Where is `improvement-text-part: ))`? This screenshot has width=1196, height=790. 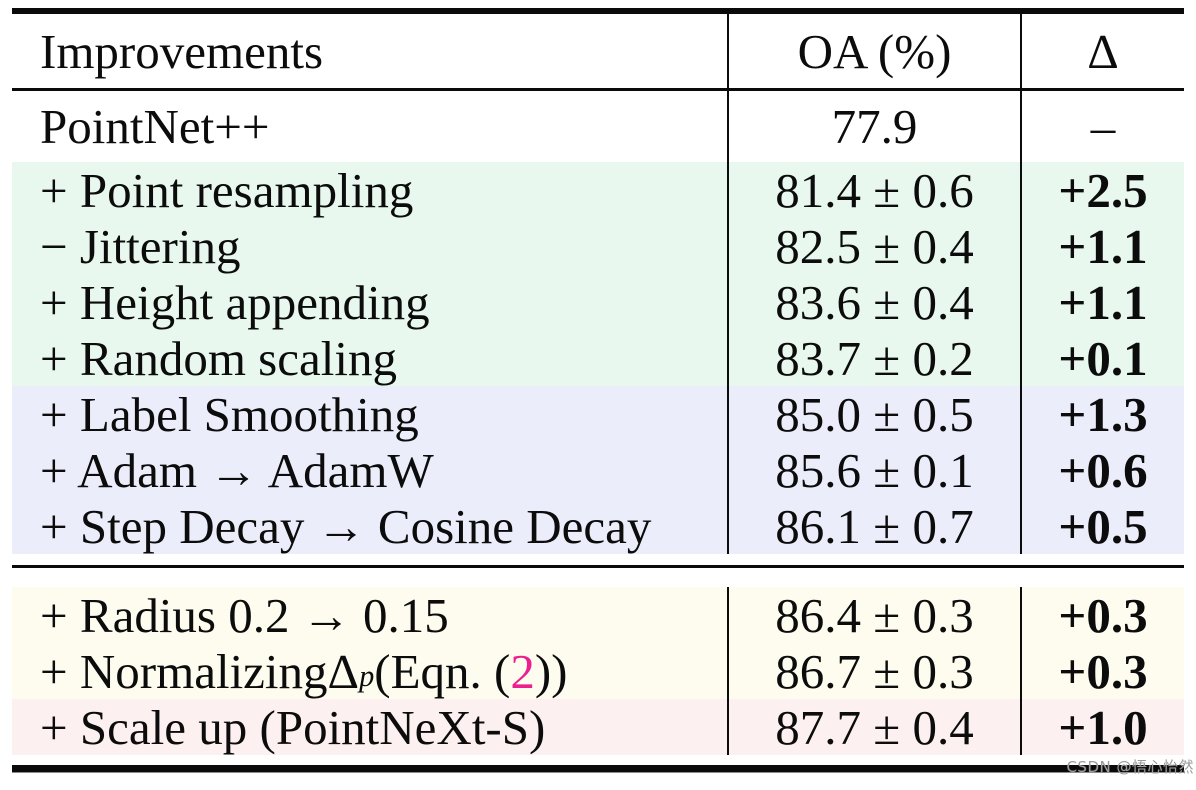 improvement-text-part: )) is located at coordinates (551, 671).